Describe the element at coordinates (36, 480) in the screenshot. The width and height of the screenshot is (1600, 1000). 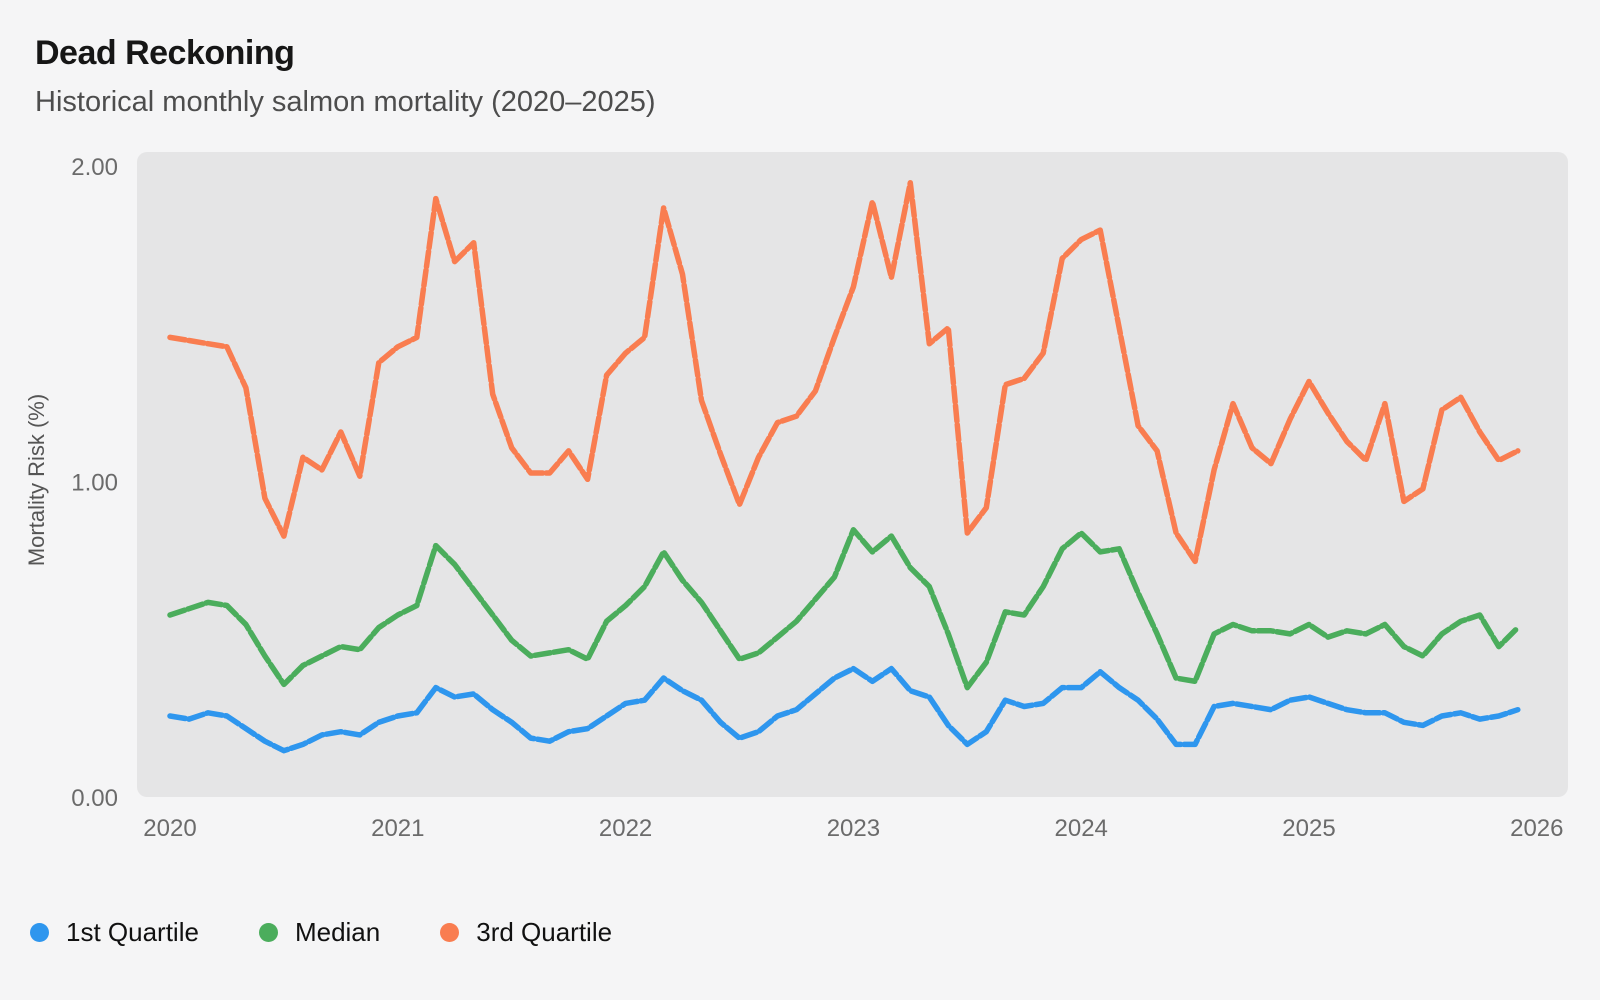
I see `y-axis-title: Mortality Risk (%)` at that location.